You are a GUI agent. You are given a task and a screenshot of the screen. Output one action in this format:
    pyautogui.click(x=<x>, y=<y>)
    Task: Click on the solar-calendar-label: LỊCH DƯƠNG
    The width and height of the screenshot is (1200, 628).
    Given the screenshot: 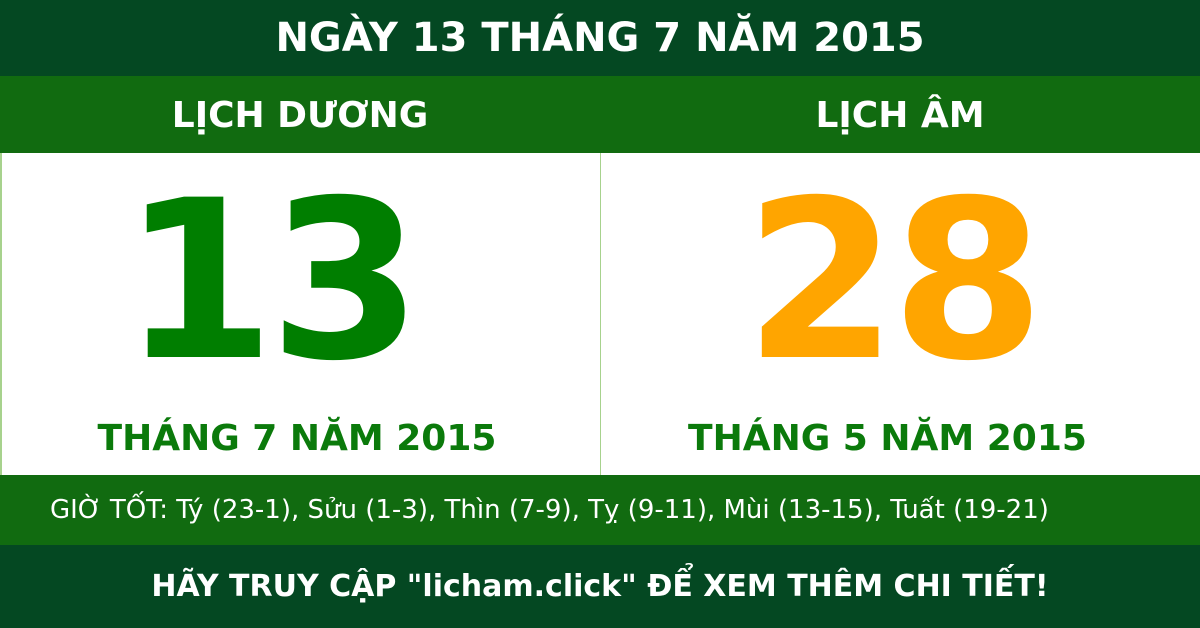 What is the action you would take?
    pyautogui.click(x=300, y=115)
    